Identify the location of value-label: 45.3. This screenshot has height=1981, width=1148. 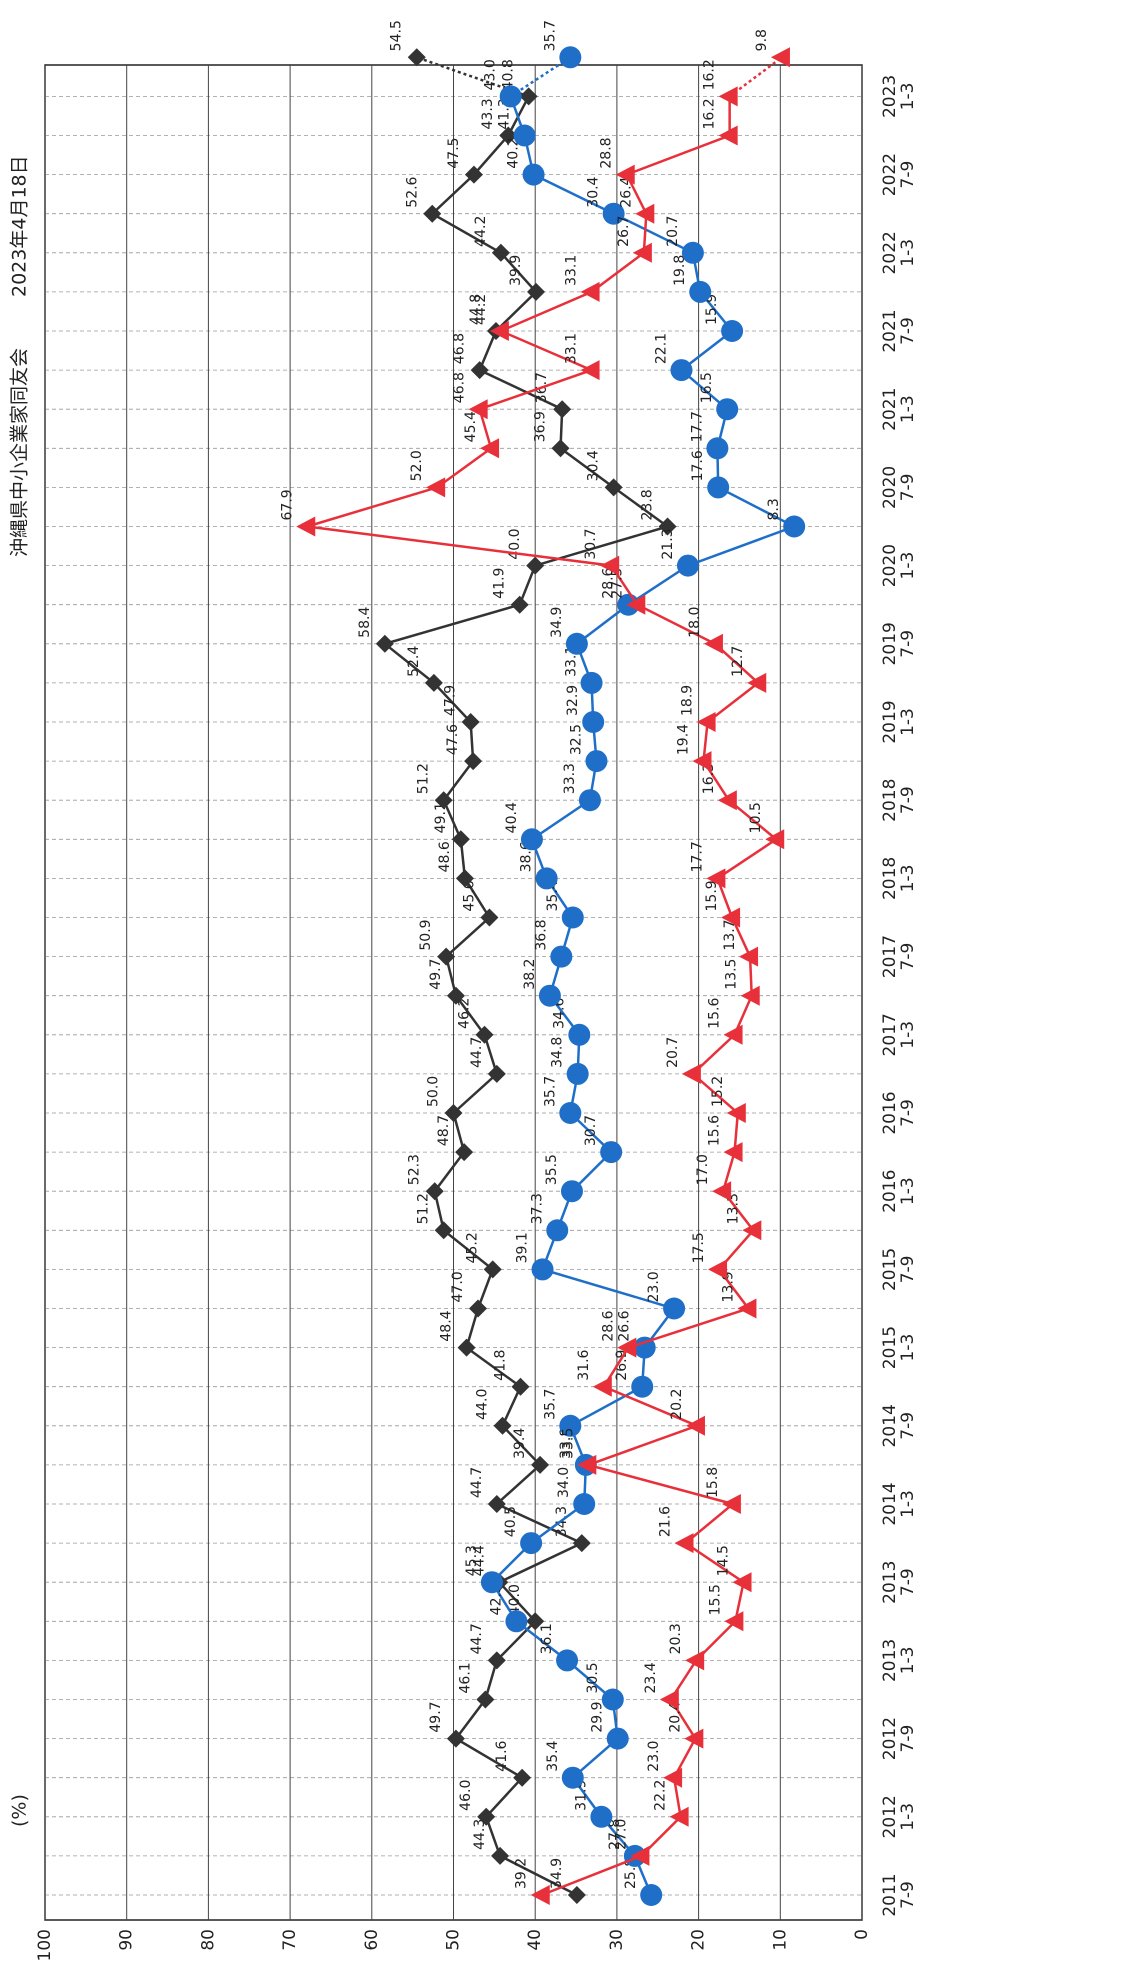
(472, 1560).